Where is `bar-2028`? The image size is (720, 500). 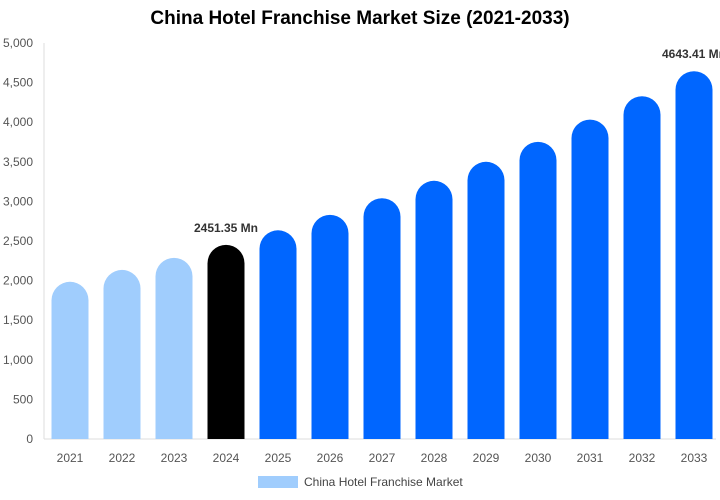
bar-2028 is located at coordinates (434, 309).